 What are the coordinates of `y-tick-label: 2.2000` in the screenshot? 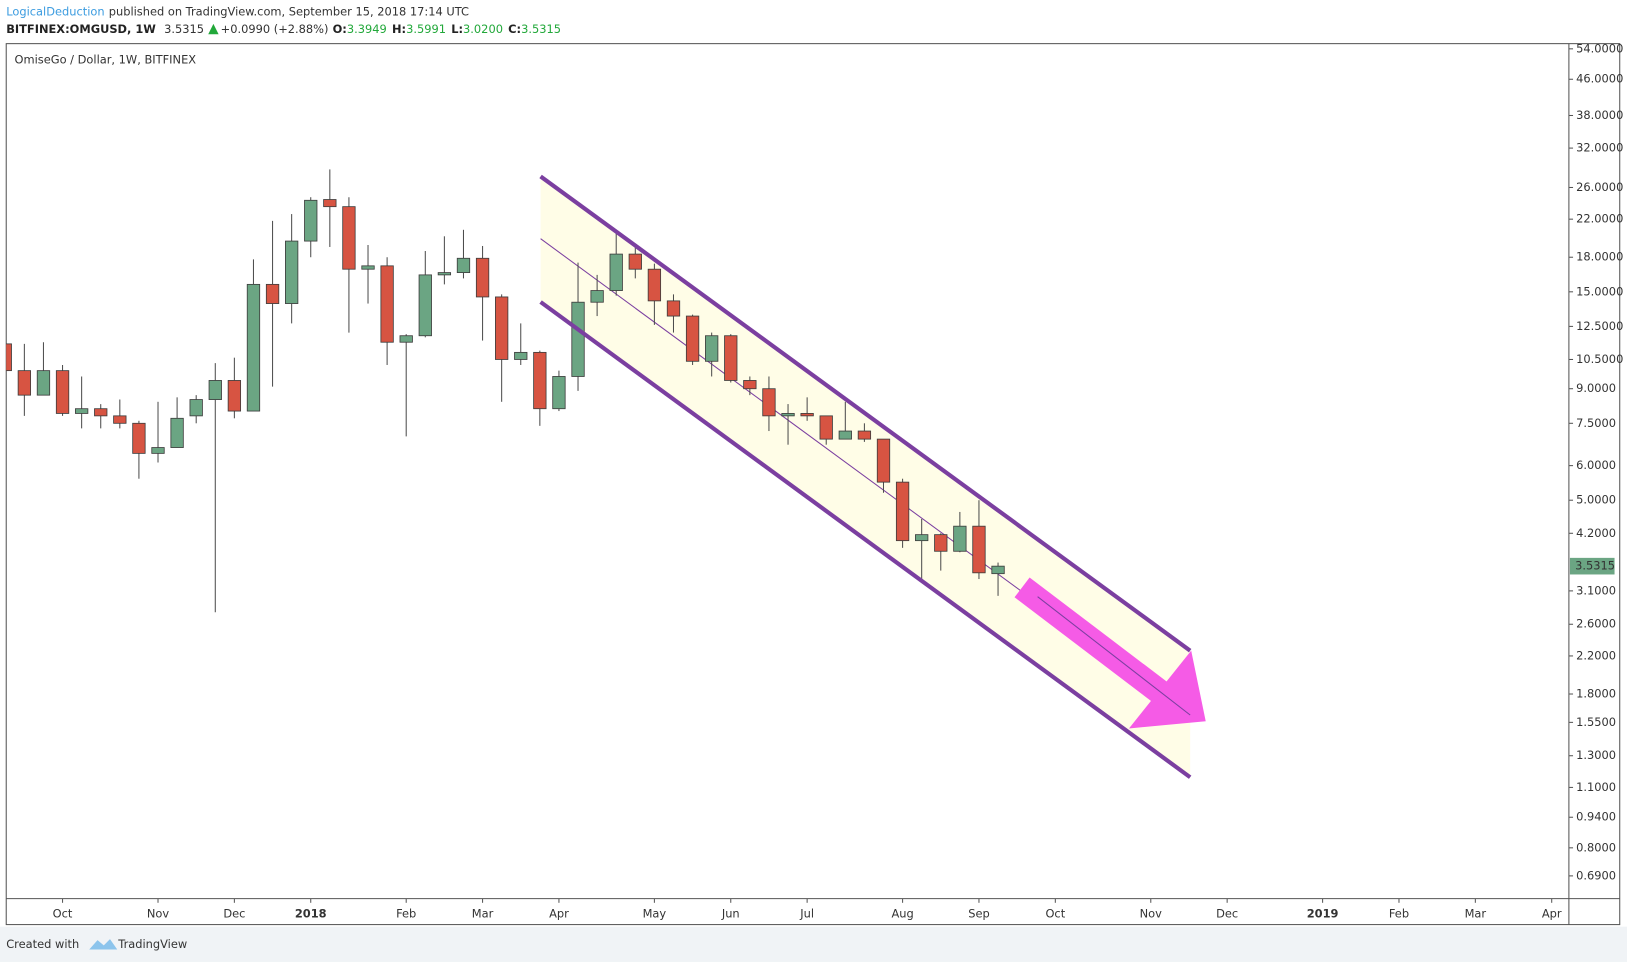 It's located at (1596, 655).